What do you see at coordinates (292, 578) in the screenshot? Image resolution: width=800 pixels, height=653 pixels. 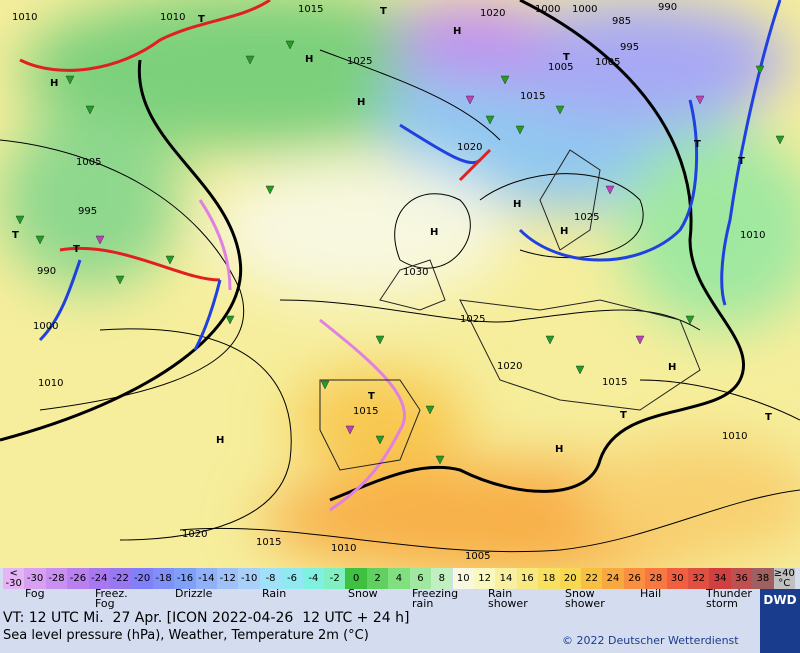 I see `colorbar-cell: -6` at bounding box center [292, 578].